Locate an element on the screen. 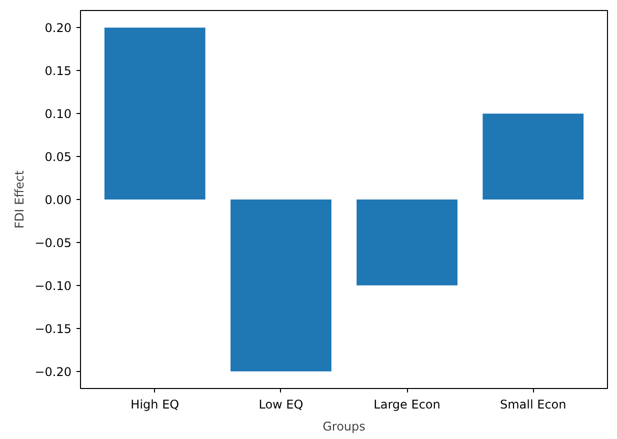 The image size is (617, 439). y-tick-label: −0.05 is located at coordinates (53, 243).